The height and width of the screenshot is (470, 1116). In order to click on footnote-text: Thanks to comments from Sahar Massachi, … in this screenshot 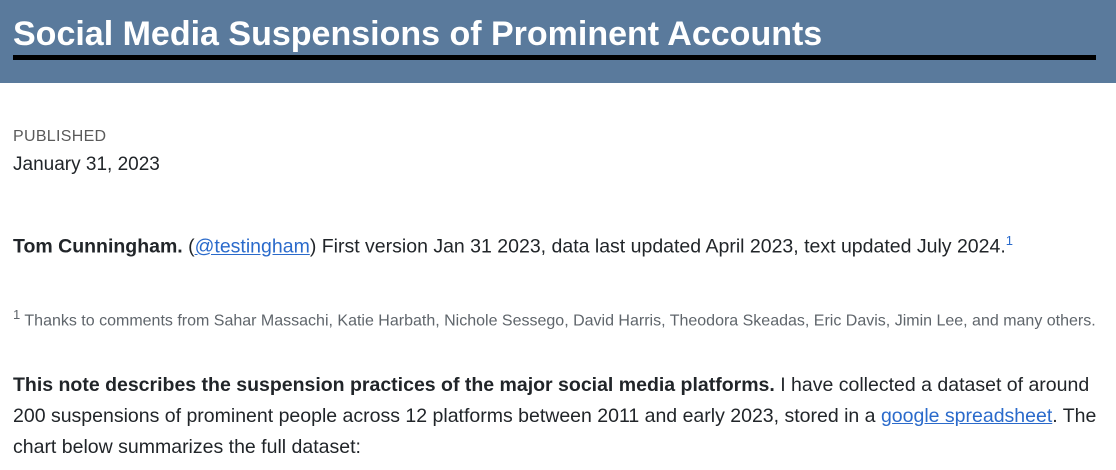, I will do `click(558, 321)`.